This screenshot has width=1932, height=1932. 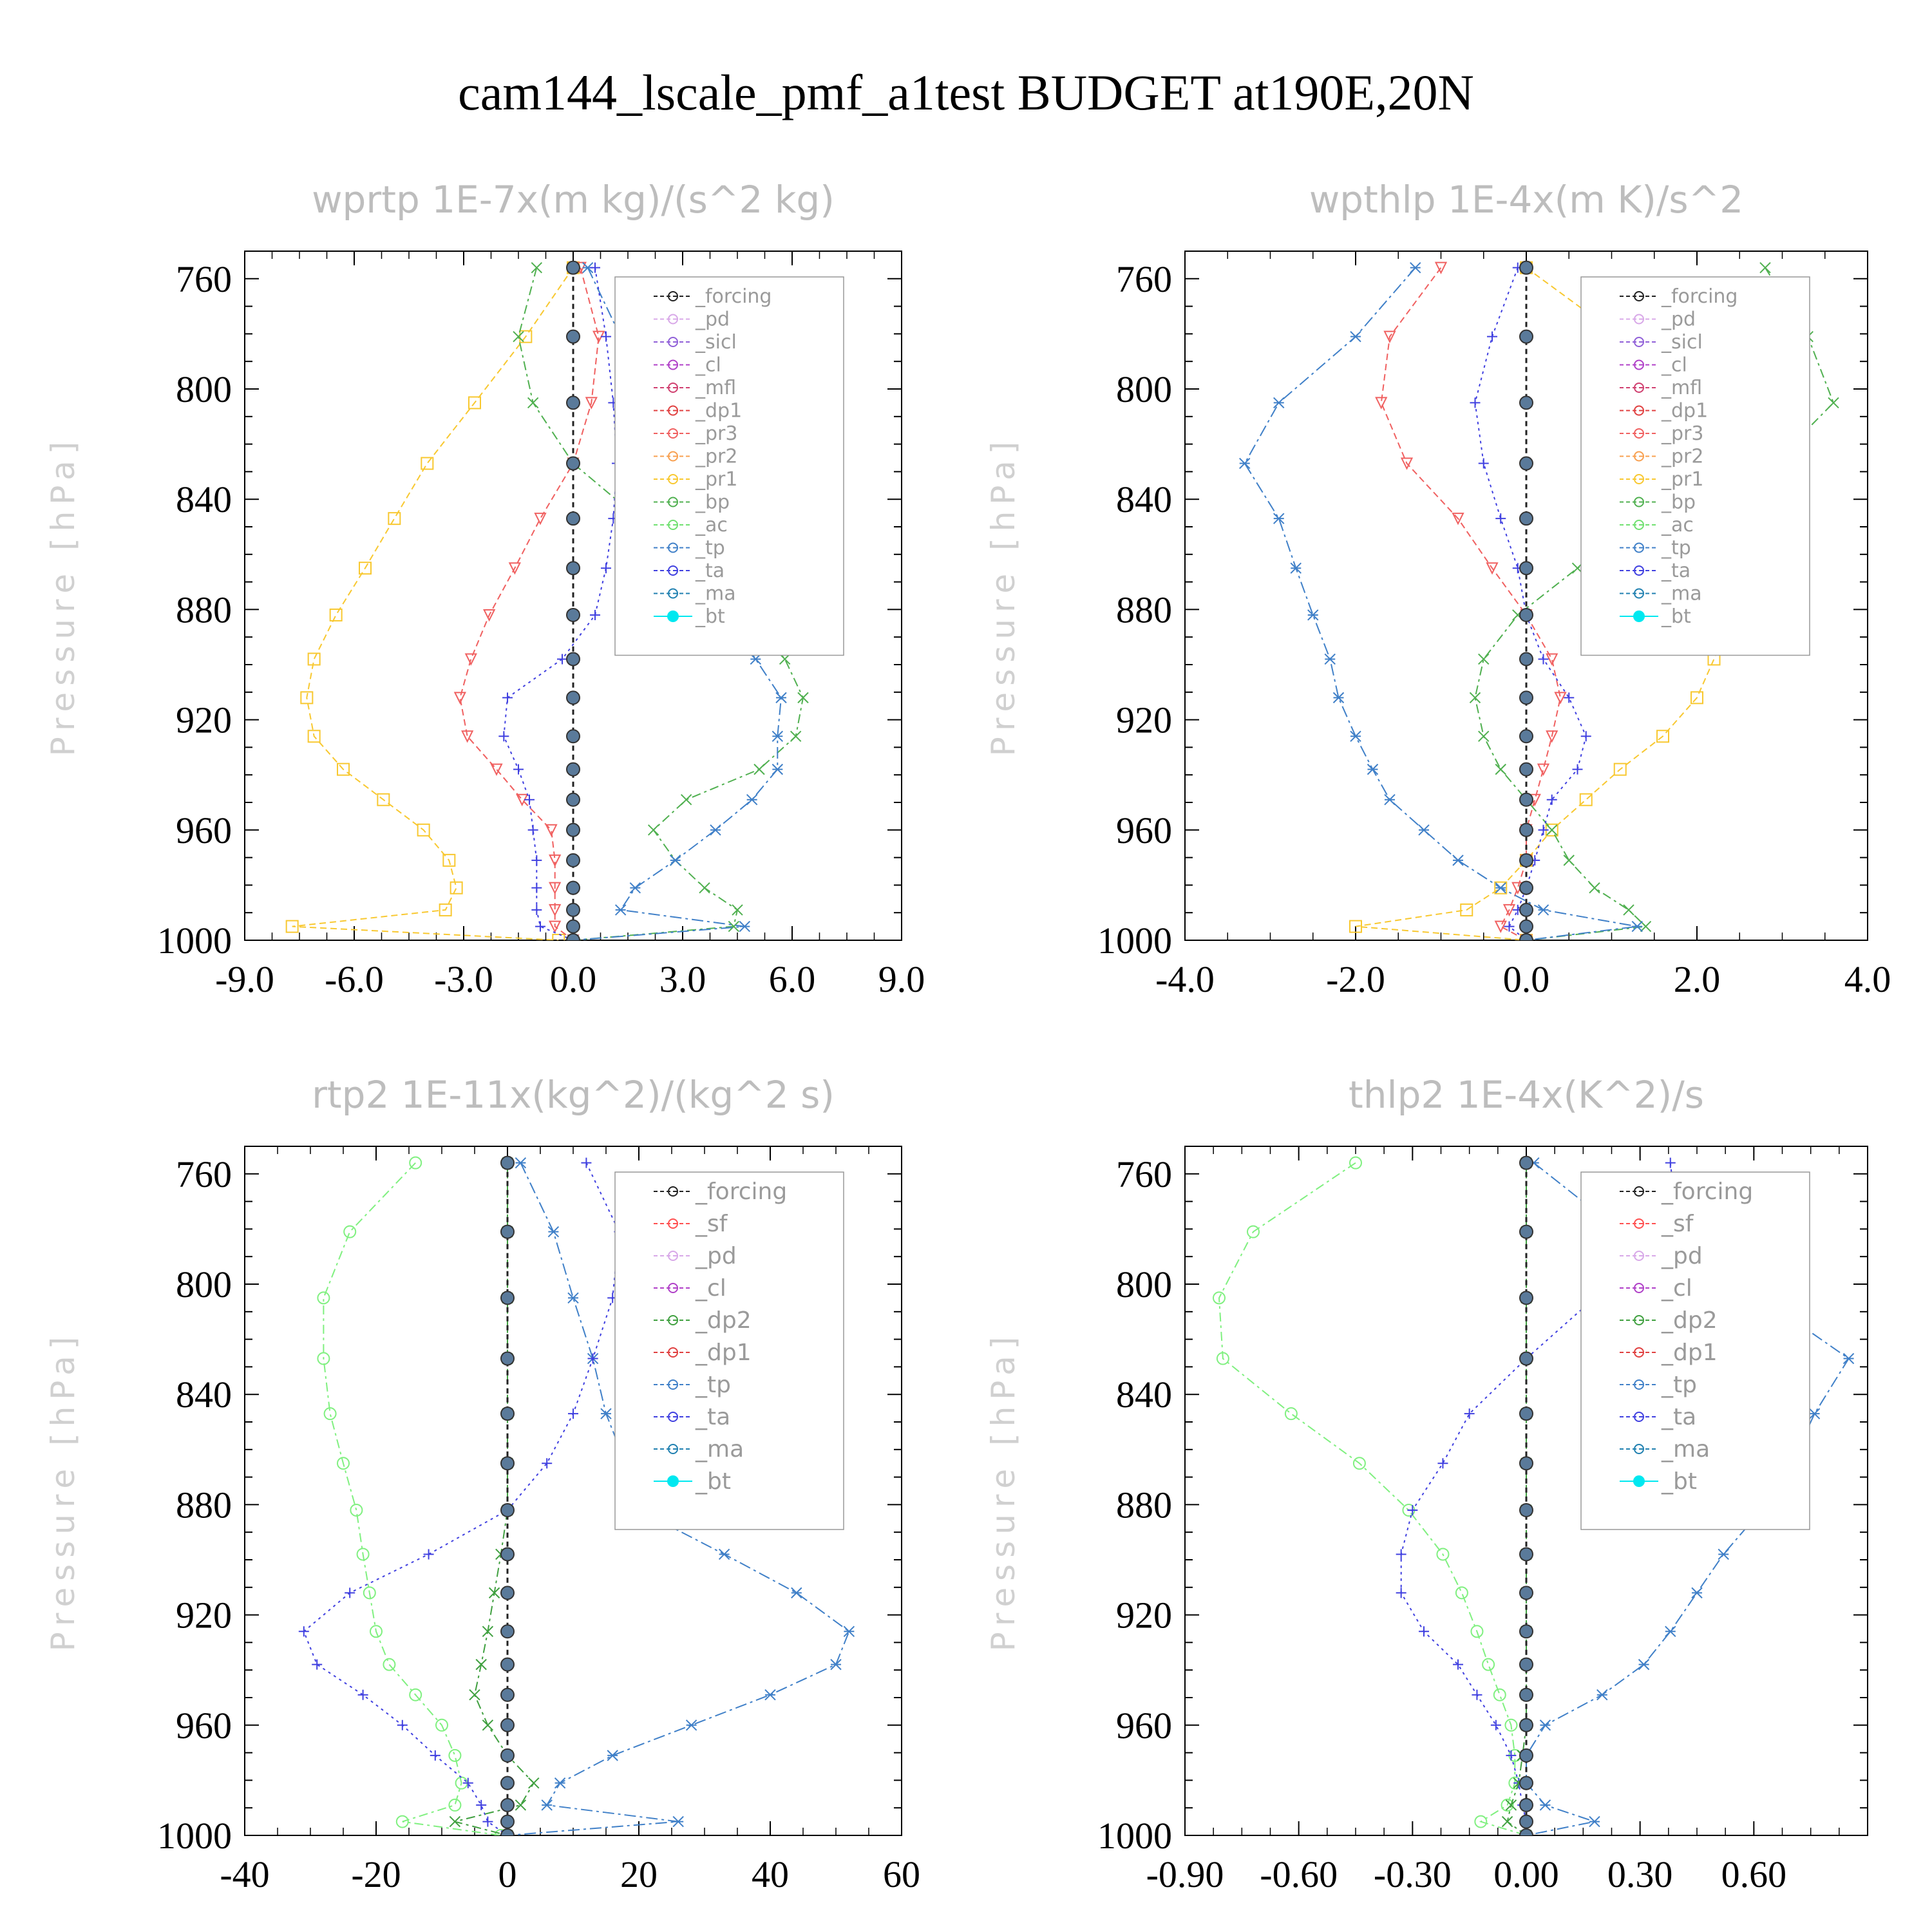 I want to click on legend-label: _pd, so click(x=1682, y=1256).